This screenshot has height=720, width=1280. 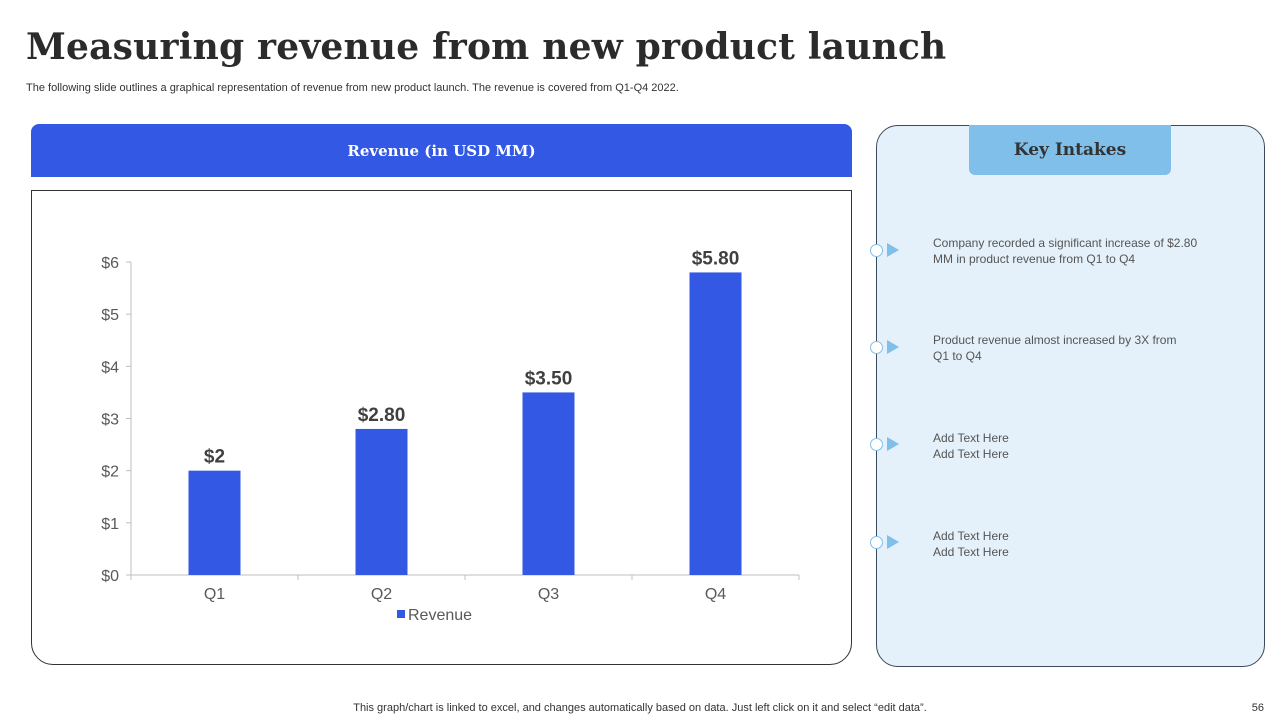 What do you see at coordinates (110, 315) in the screenshot?
I see `y-tick-label: $5` at bounding box center [110, 315].